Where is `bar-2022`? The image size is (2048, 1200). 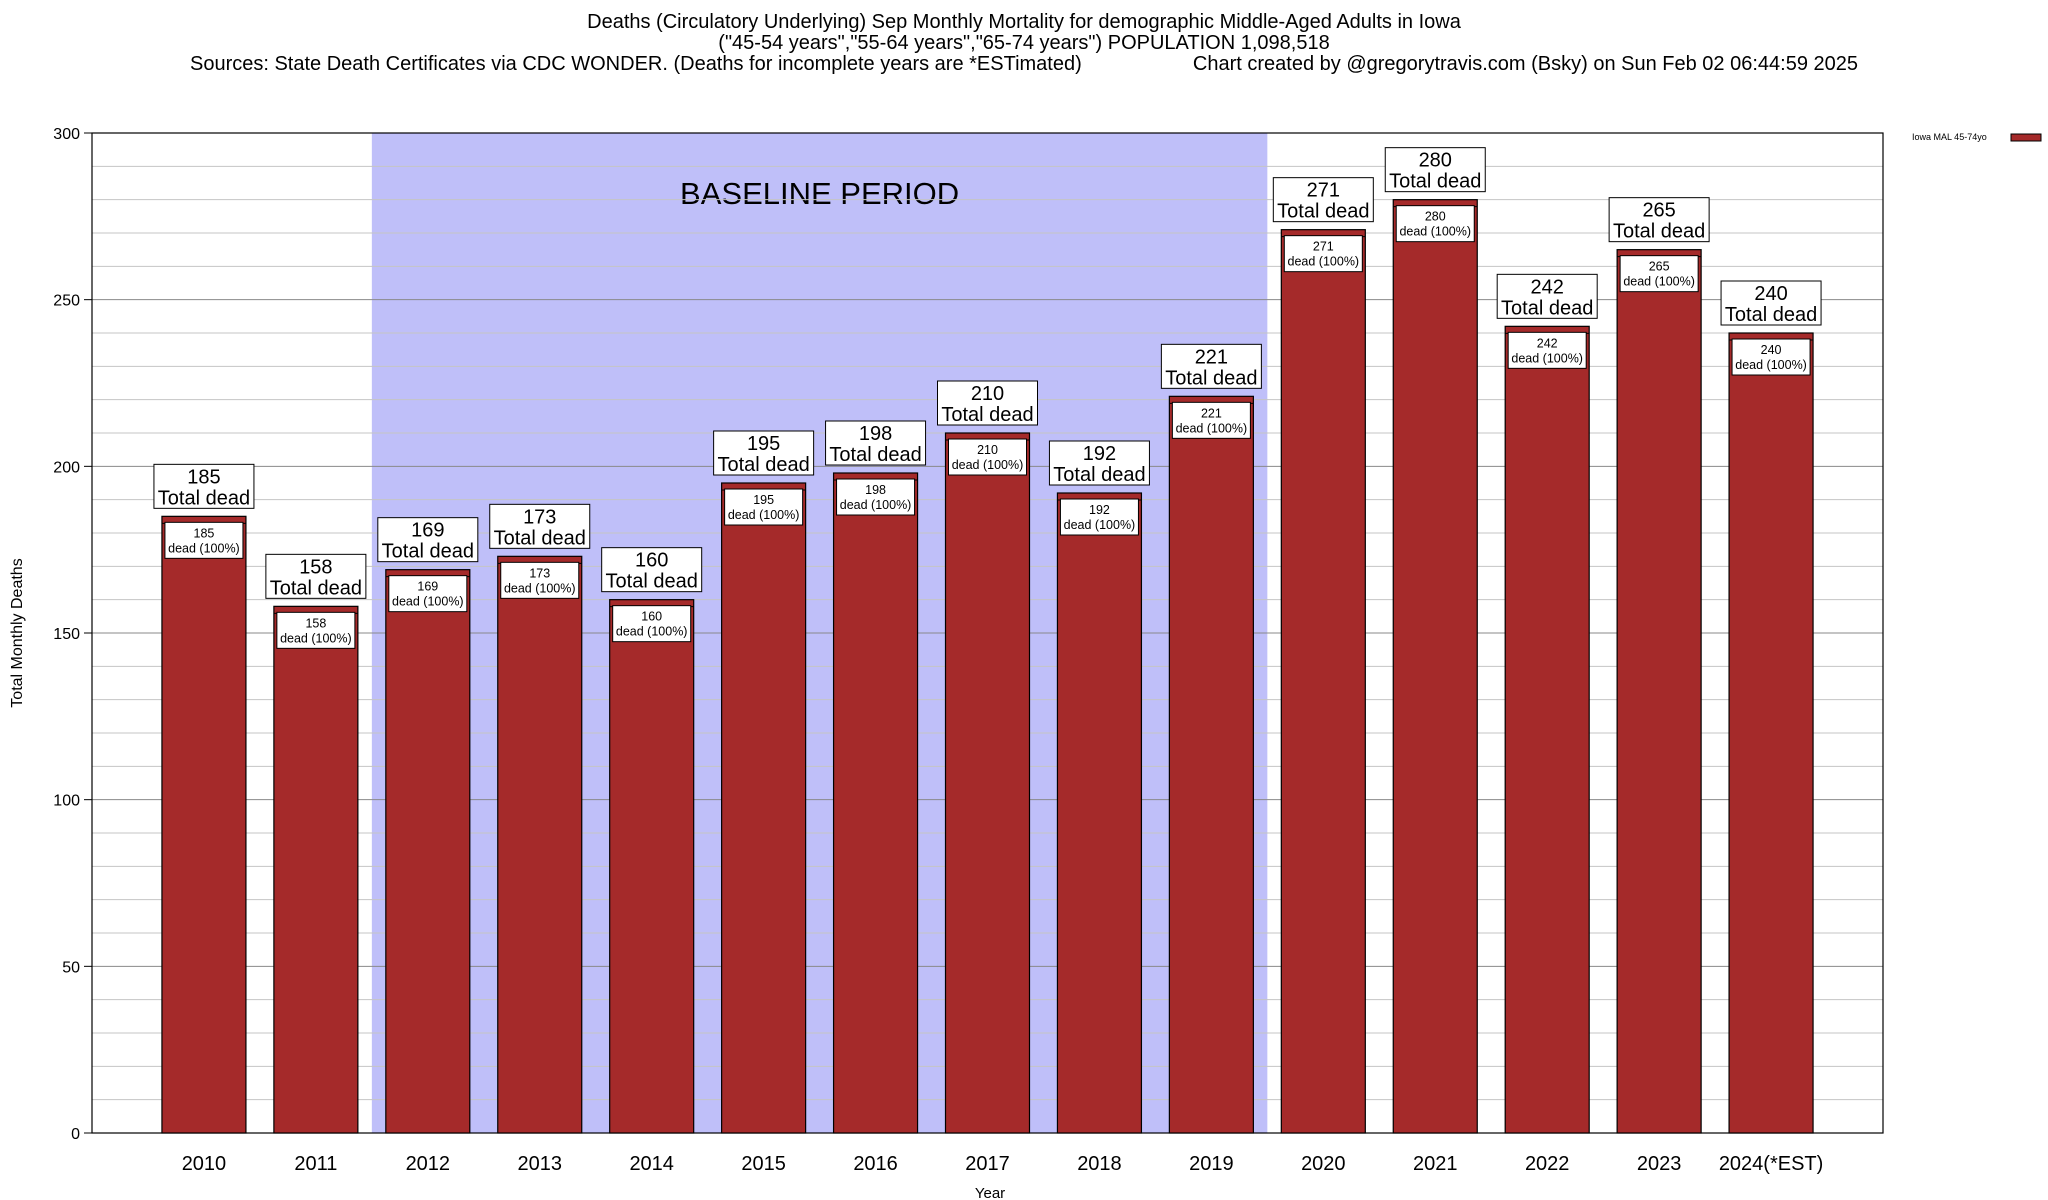 bar-2022 is located at coordinates (1547, 729).